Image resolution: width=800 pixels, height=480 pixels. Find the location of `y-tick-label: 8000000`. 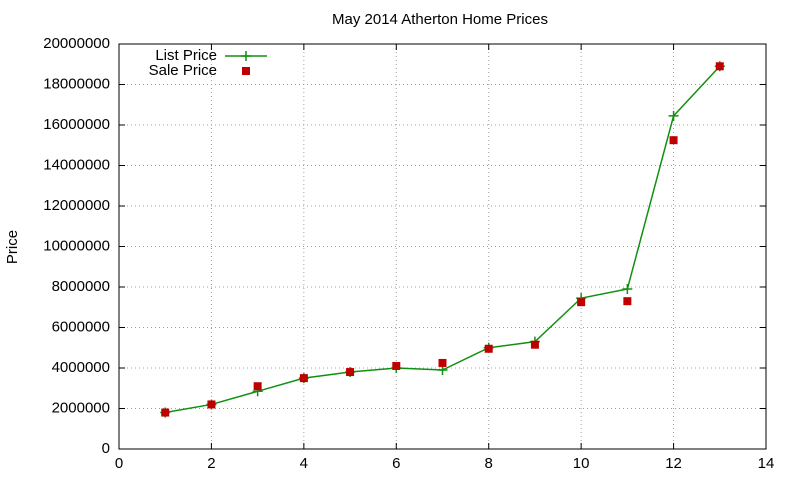

y-tick-label: 8000000 is located at coordinates (81, 286).